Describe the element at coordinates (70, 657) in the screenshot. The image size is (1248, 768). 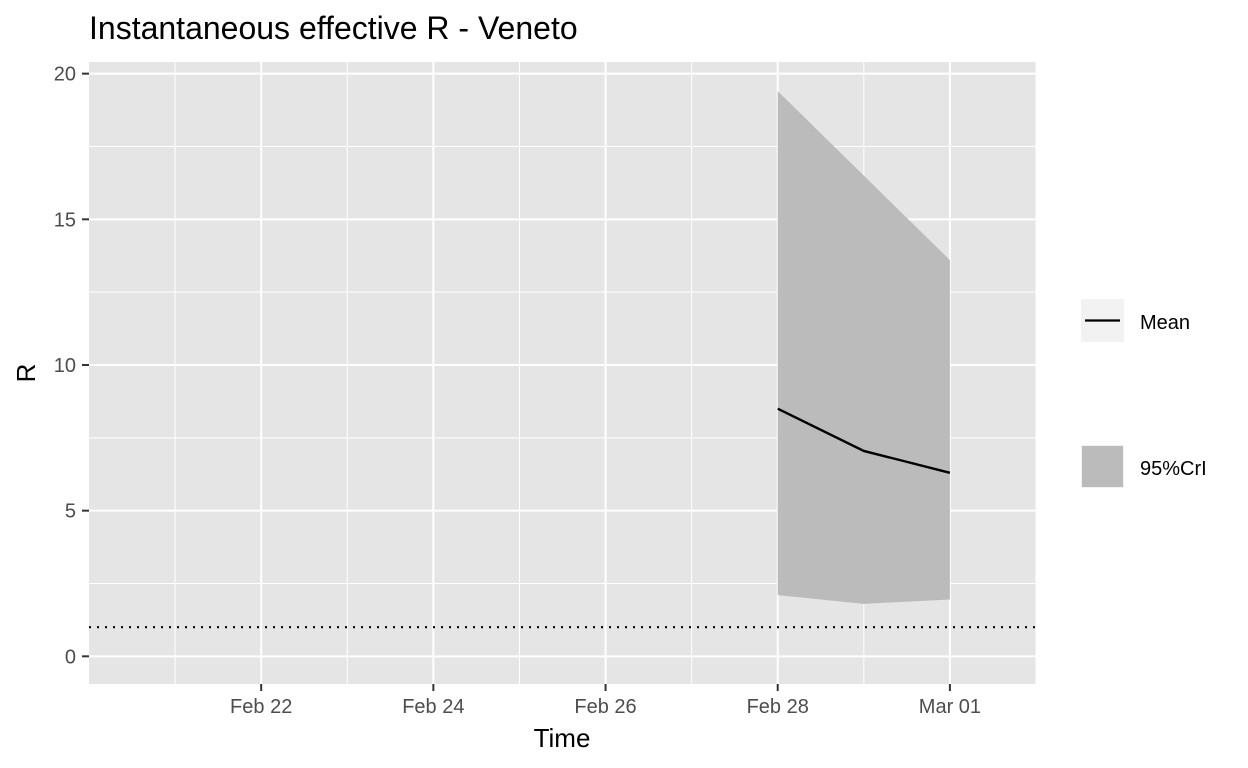
I see `y-tick-label: 0` at that location.